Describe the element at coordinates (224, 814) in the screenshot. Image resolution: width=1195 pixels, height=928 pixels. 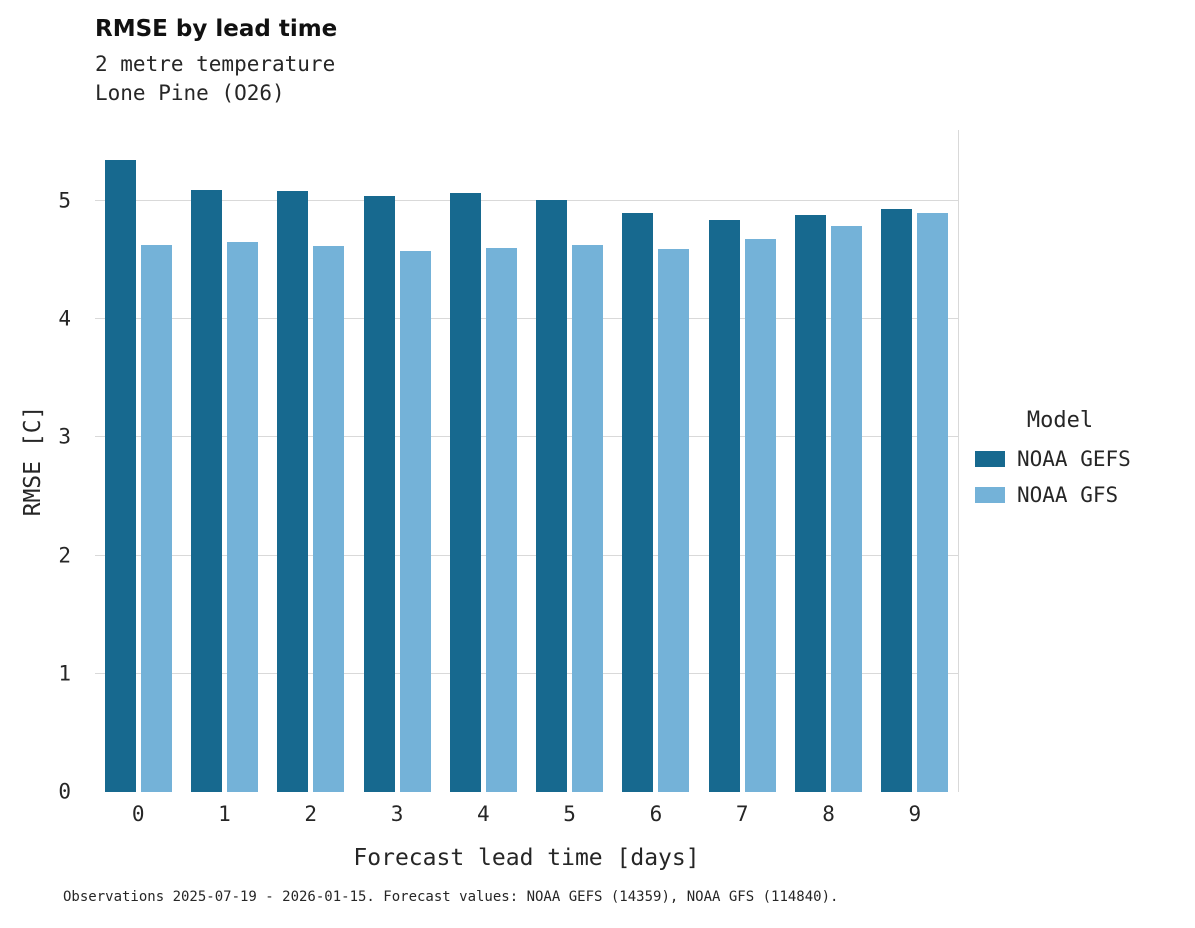
I see `x-tick-label: 1` at that location.